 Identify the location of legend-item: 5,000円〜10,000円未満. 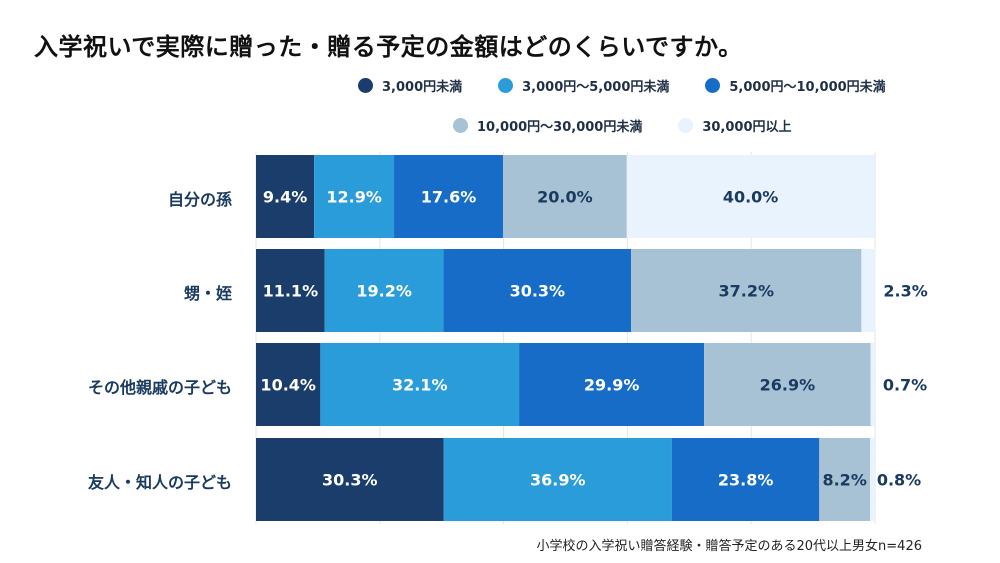
(795, 85).